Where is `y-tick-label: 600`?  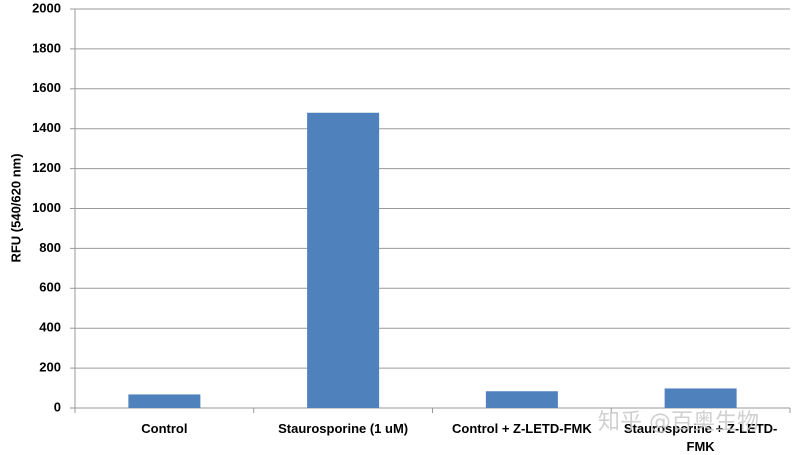
y-tick-label: 600 is located at coordinates (50, 287).